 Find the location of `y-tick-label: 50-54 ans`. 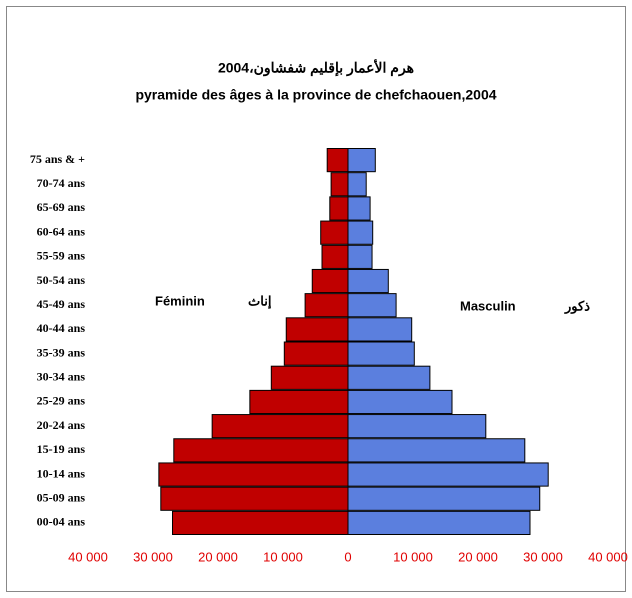

y-tick-label: 50-54 ans is located at coordinates (61, 280).